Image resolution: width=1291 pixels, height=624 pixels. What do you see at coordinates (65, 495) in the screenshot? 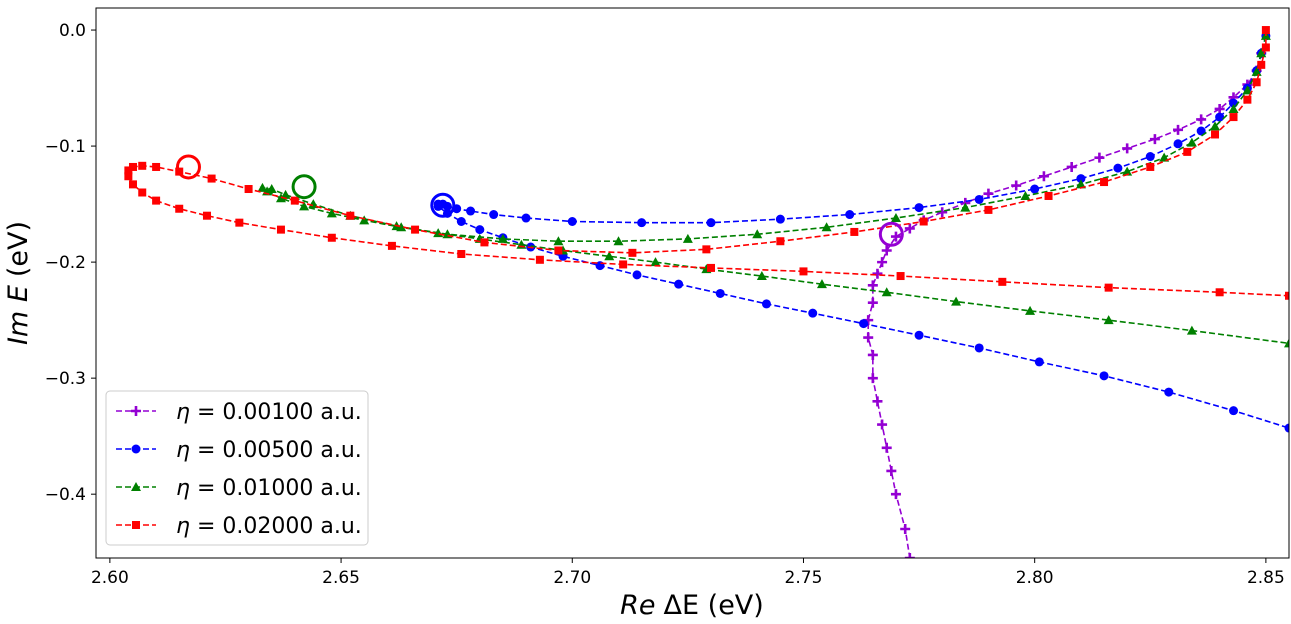
I see `y-tick-label: −0.4` at bounding box center [65, 495].